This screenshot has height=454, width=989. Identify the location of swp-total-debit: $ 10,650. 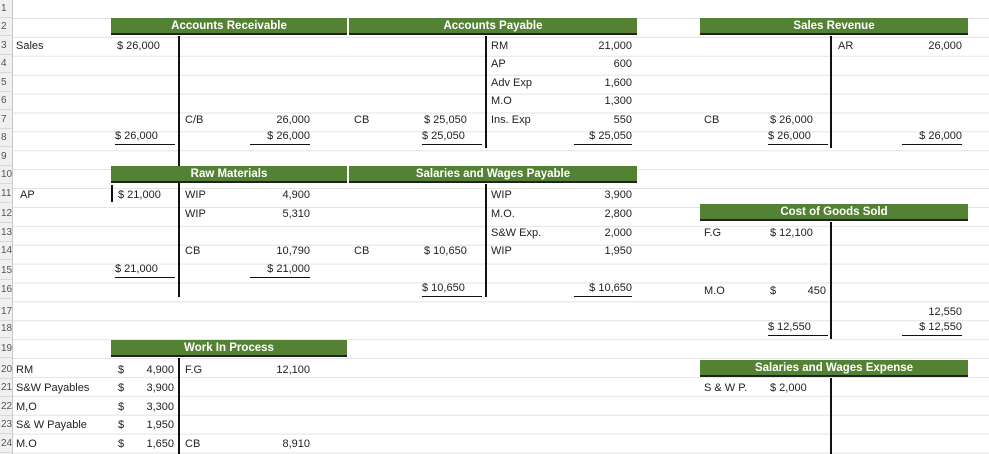
(452, 289).